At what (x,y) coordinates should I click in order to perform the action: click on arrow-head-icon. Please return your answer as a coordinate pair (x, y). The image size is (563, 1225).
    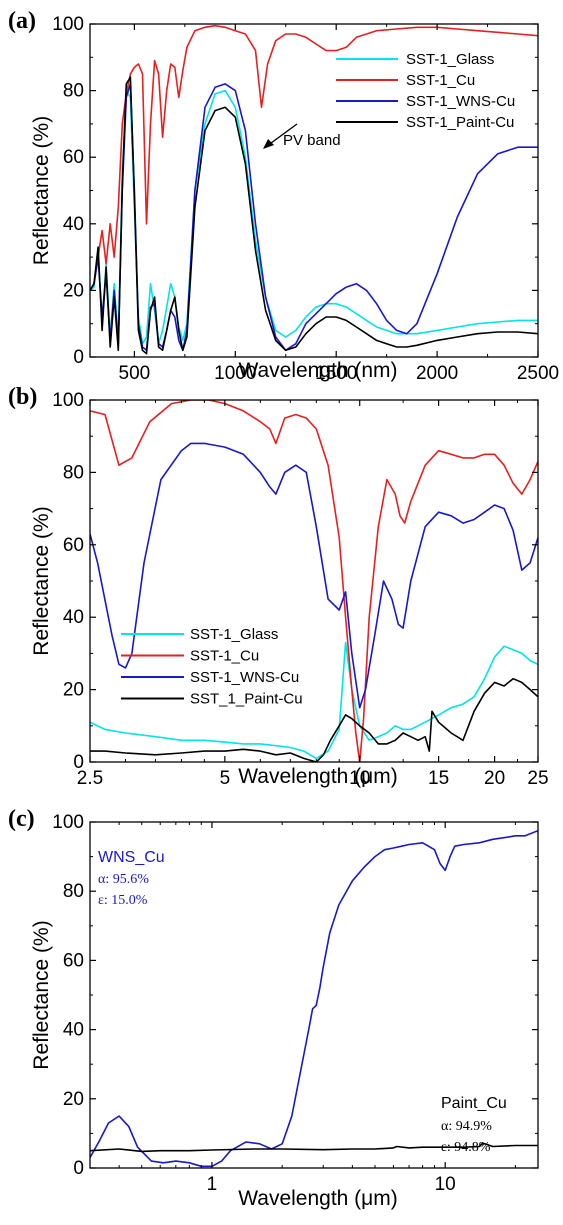
    Looking at the image, I should click on (268, 144).